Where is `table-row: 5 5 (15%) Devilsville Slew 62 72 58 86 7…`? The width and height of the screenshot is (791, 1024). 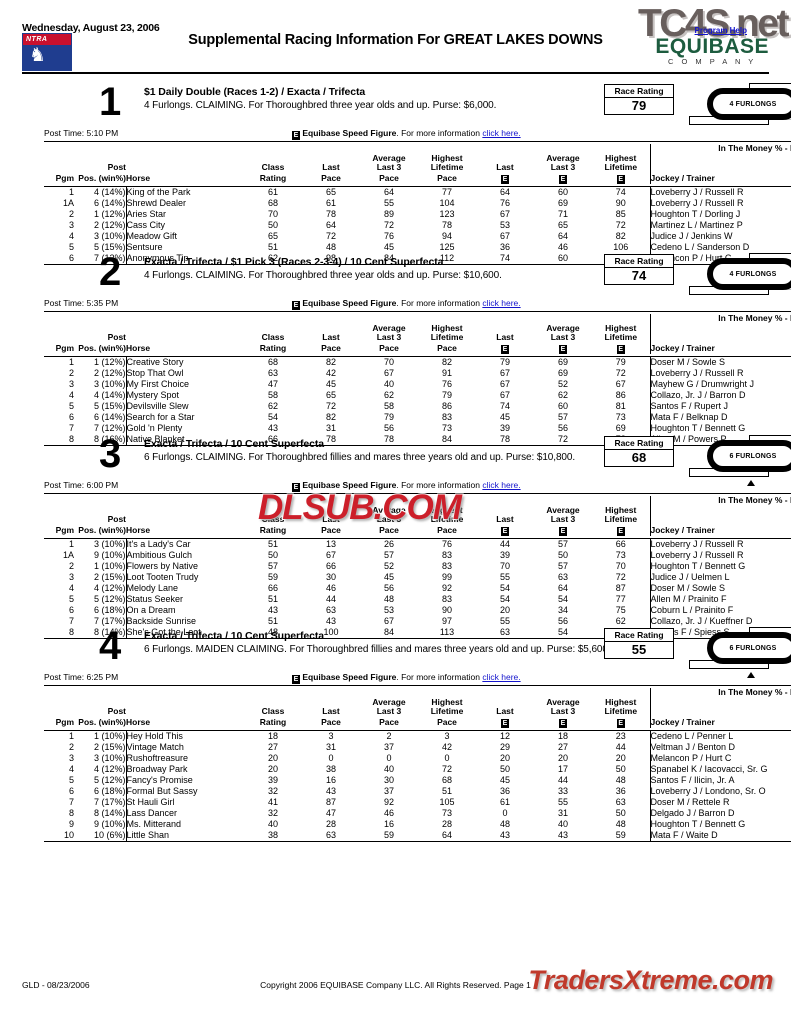
table-row: 5 5 (15%) Devilsville Slew 62 72 58 86 7… is located at coordinates (417, 406).